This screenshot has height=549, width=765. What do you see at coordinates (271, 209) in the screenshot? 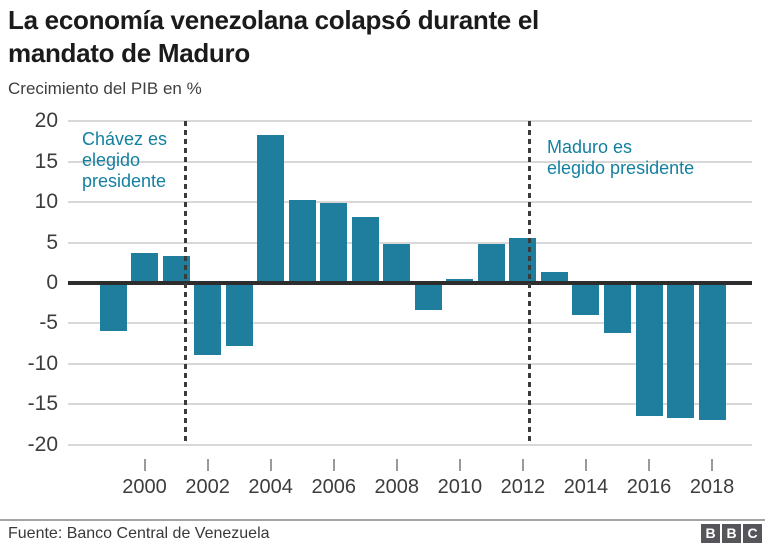
I see `bar-2004` at bounding box center [271, 209].